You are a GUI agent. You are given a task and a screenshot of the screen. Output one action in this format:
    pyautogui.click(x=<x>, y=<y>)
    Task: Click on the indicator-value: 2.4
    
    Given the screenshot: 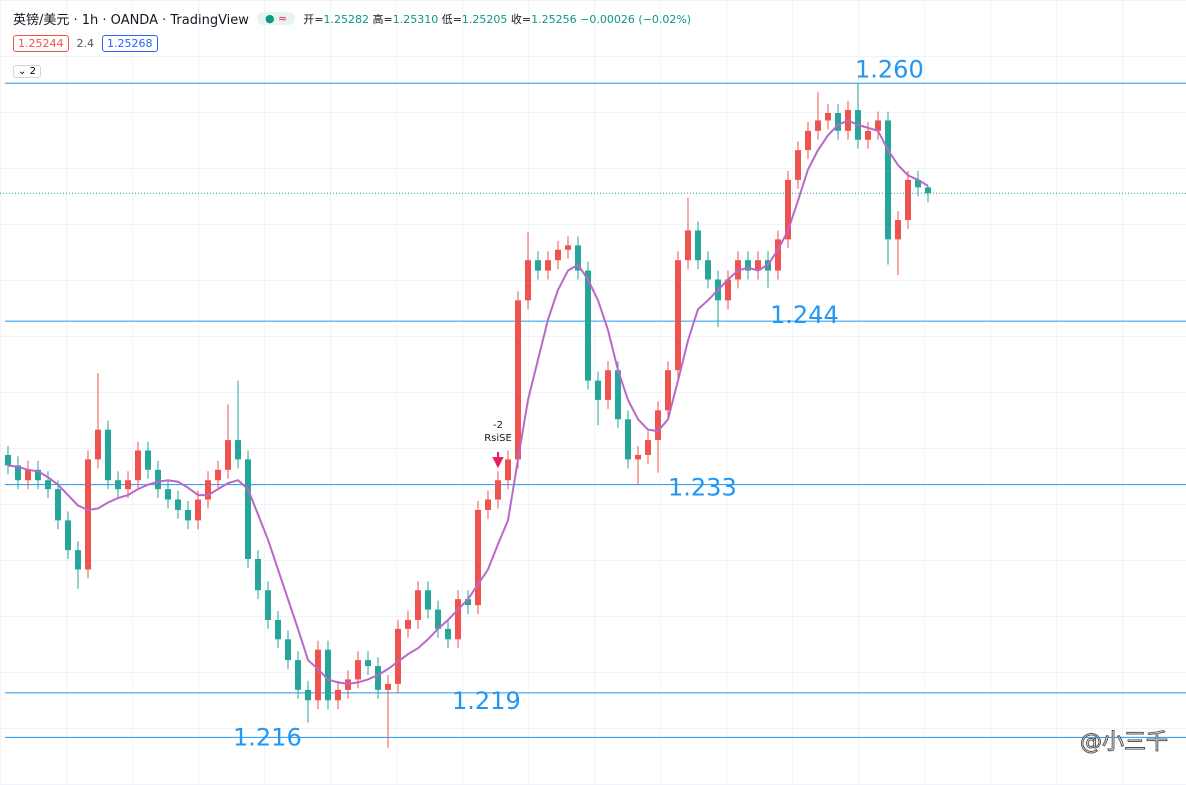 What is the action you would take?
    pyautogui.click(x=85, y=43)
    